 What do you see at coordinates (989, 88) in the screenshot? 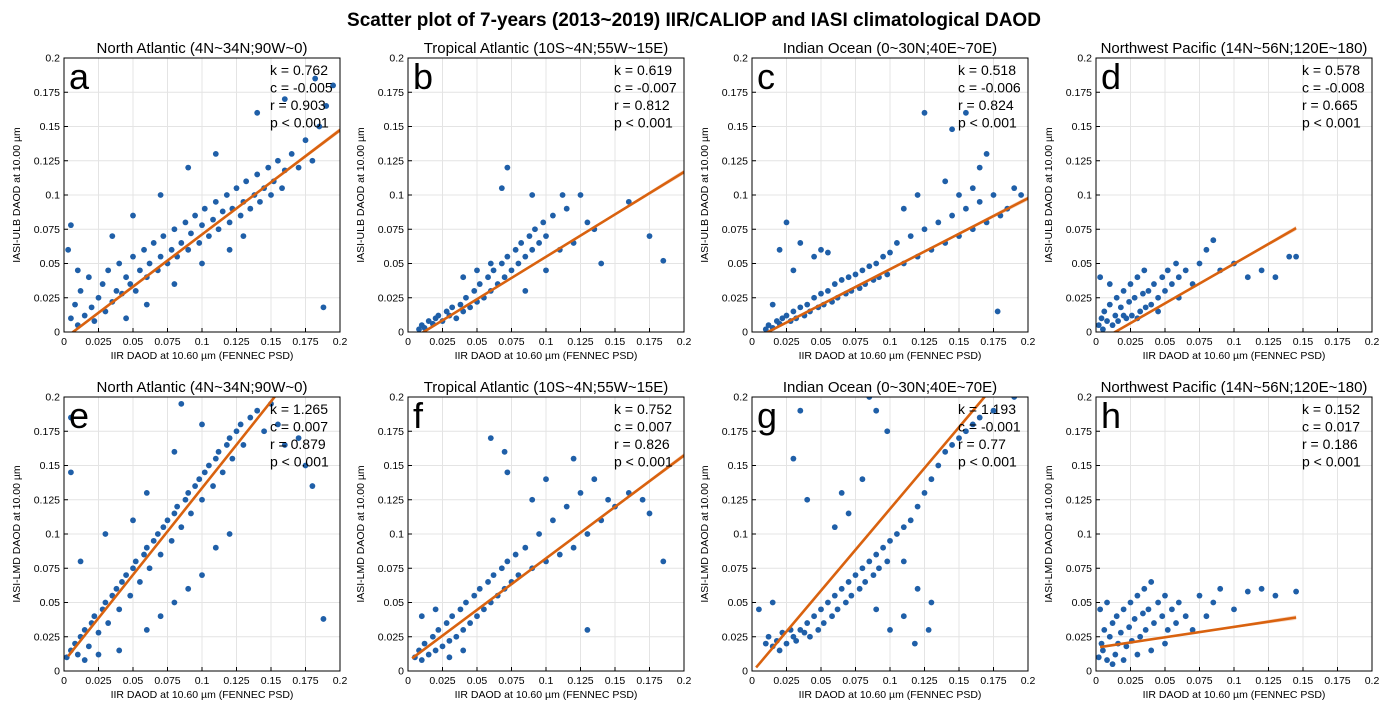
I see `stat-label: c = -0.006` at bounding box center [989, 88].